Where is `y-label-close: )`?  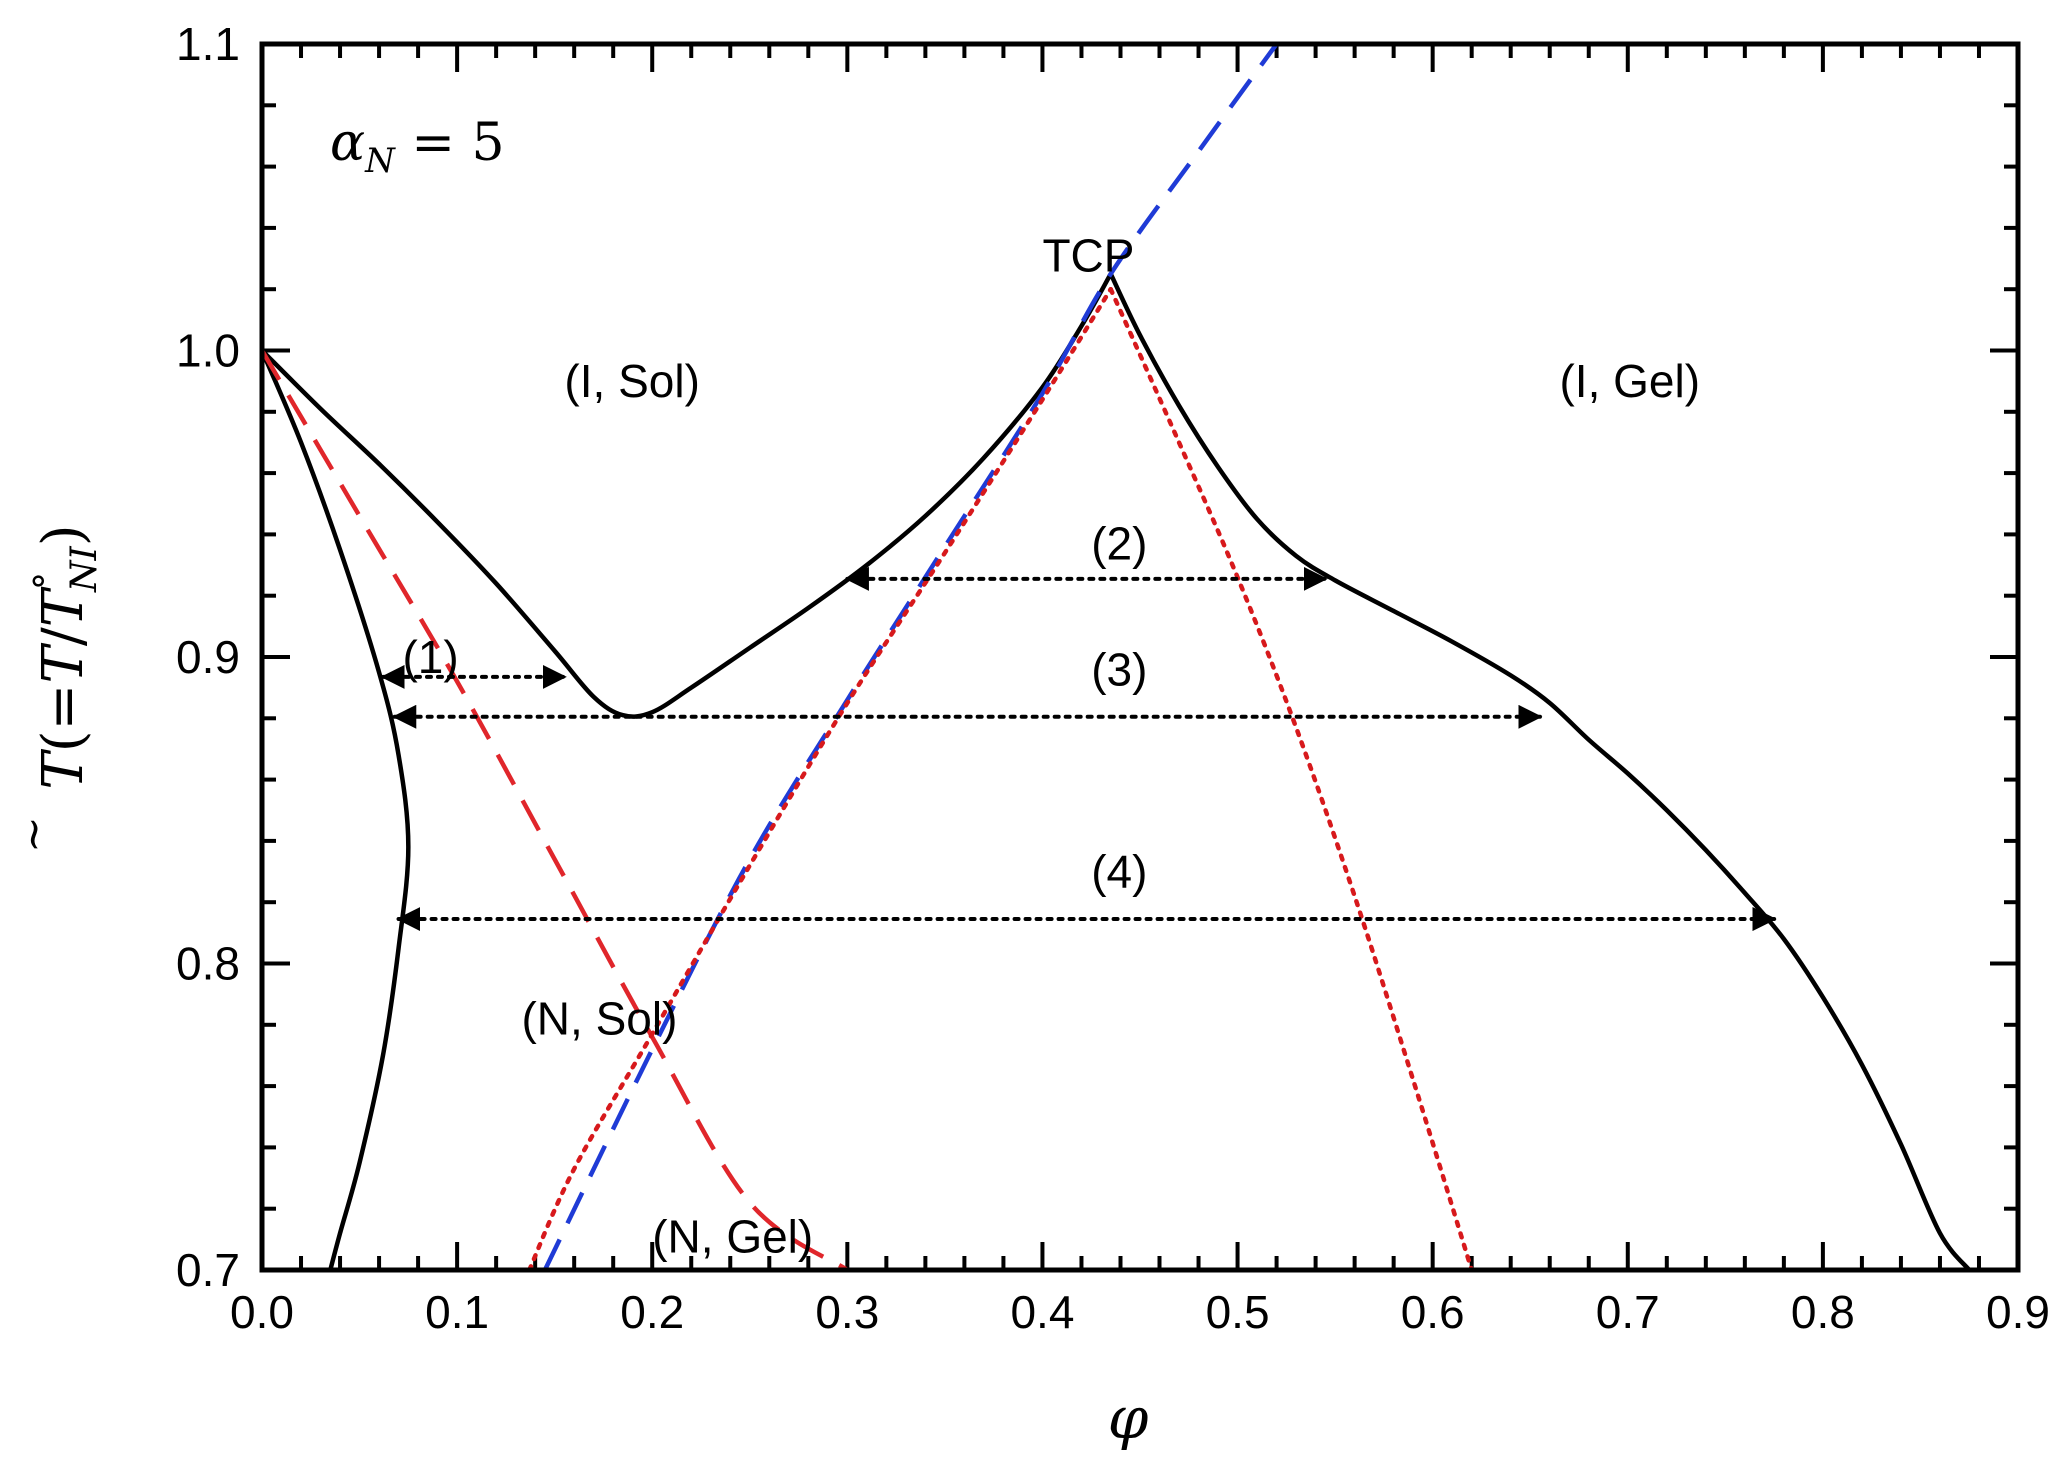
y-label-close: ) is located at coordinates (63, 535).